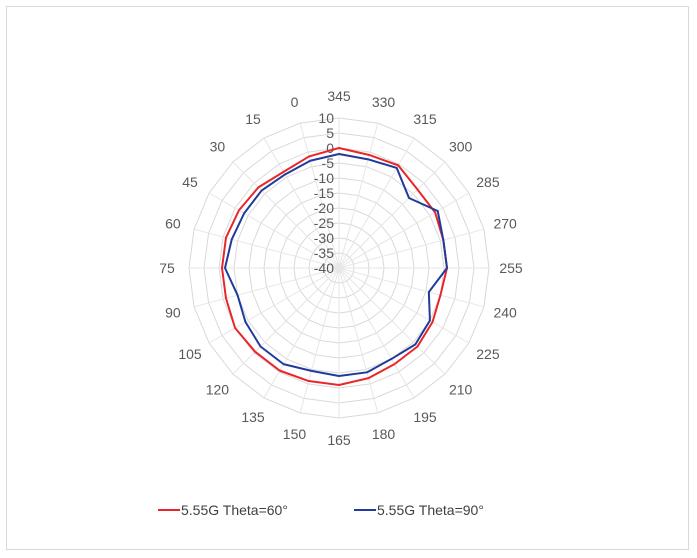 The width and height of the screenshot is (697, 558). I want to click on angle-tick-label: 285, so click(488, 182).